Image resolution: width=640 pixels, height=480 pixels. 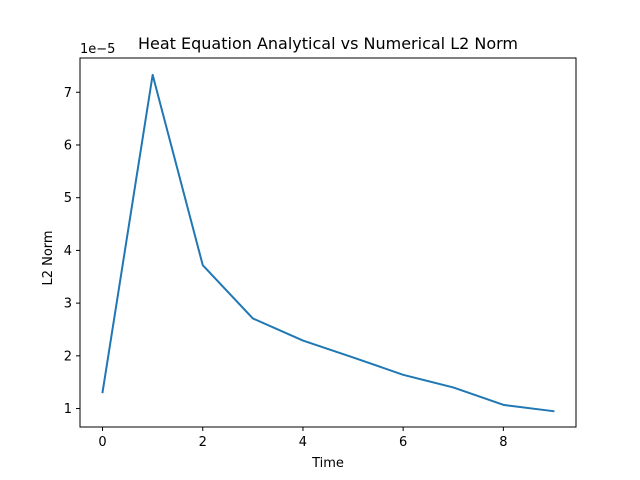 I want to click on y-tick-label: 2, so click(x=68, y=356).